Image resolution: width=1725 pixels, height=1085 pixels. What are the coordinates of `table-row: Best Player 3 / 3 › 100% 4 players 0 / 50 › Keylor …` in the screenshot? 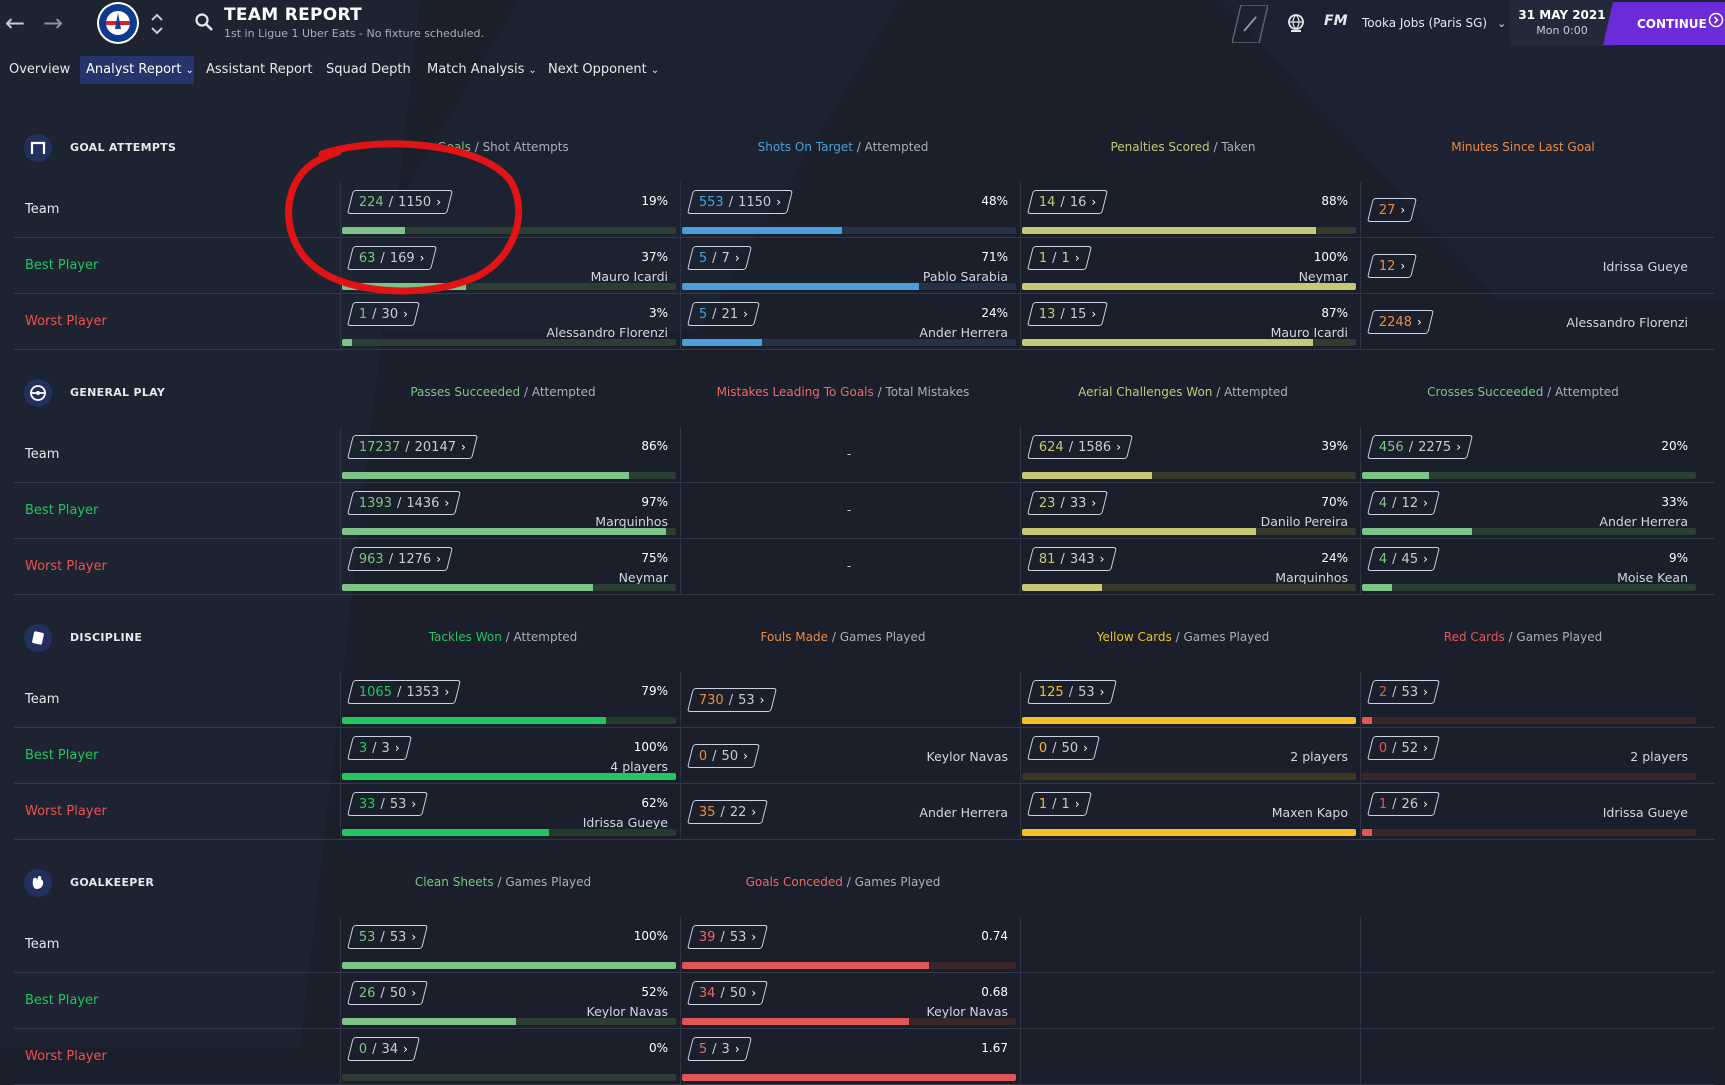 It's located at (864, 756).